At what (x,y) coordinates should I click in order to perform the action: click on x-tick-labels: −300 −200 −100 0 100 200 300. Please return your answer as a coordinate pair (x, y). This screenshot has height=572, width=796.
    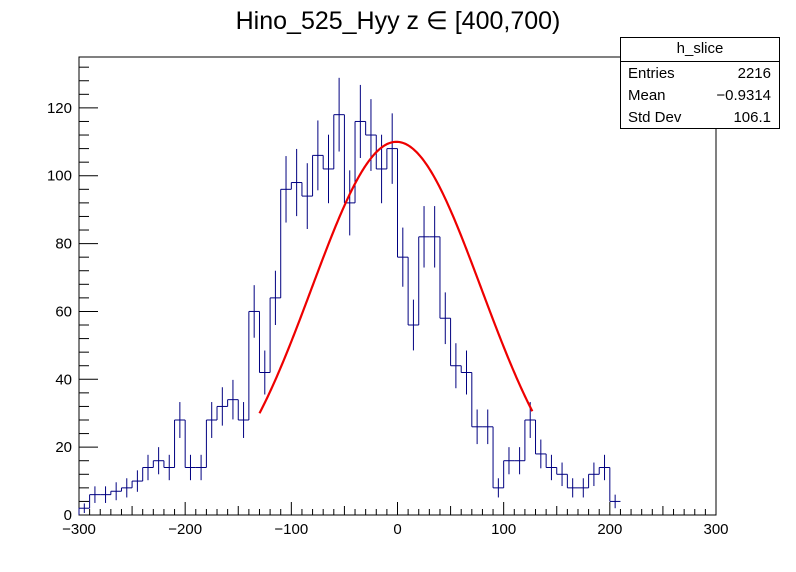
    Looking at the image, I should click on (395, 529).